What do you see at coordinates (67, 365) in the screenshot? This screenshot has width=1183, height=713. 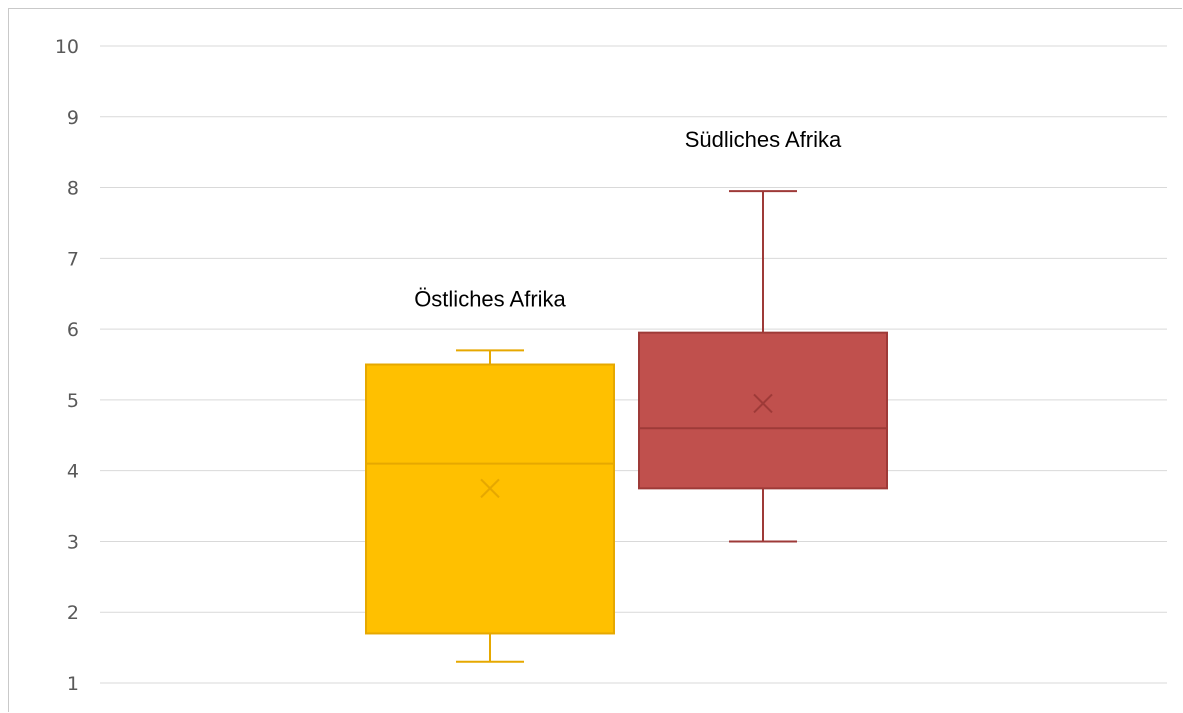 I see `y-axis-tick-labels: 1 2 3 4 5 6 7 8 9 10` at bounding box center [67, 365].